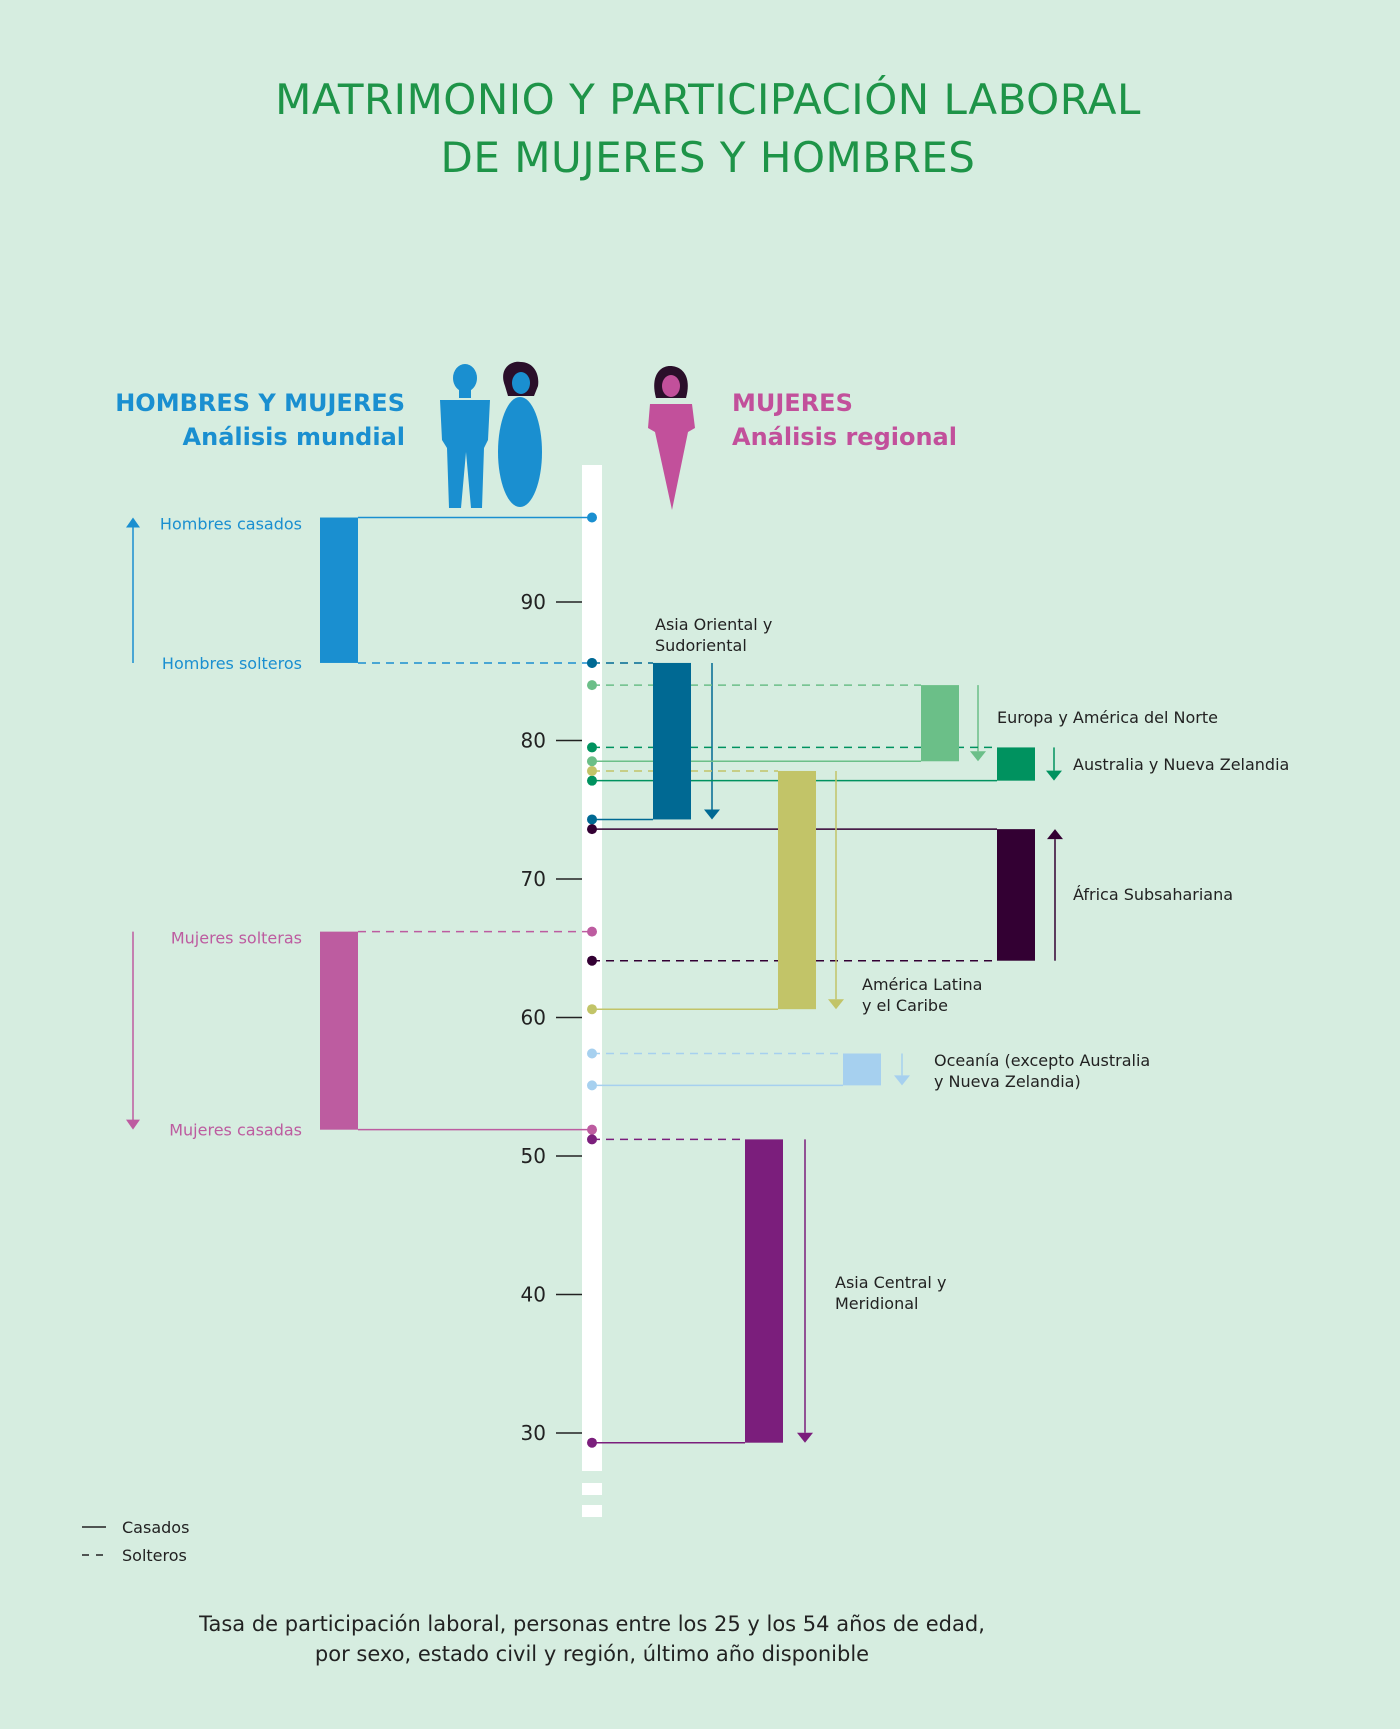 Image resolution: width=1400 pixels, height=1729 pixels. What do you see at coordinates (533, 1156) in the screenshot?
I see `tick-label: 50` at bounding box center [533, 1156].